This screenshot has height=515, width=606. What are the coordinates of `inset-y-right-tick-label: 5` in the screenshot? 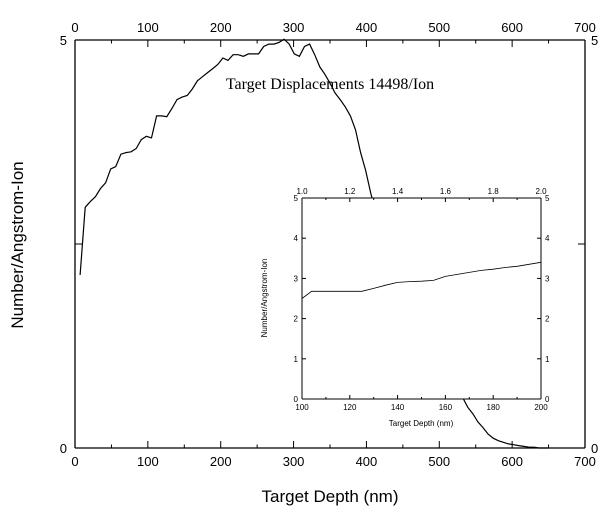 It's located at (547, 198).